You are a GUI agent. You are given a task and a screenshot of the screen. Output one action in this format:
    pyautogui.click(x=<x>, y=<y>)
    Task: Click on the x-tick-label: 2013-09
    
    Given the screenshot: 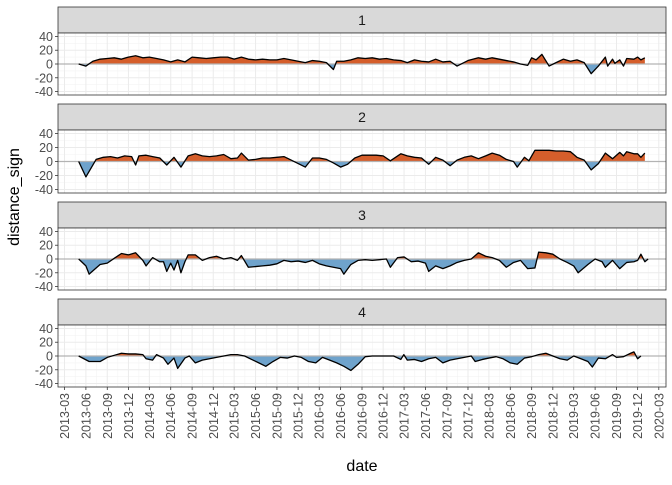 What is the action you would take?
    pyautogui.click(x=108, y=416)
    